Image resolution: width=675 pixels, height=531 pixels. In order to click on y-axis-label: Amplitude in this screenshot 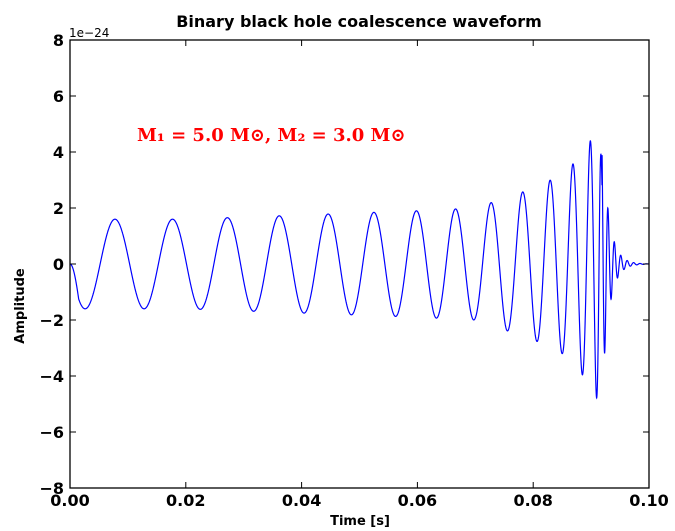, I will do `click(20, 306)`.